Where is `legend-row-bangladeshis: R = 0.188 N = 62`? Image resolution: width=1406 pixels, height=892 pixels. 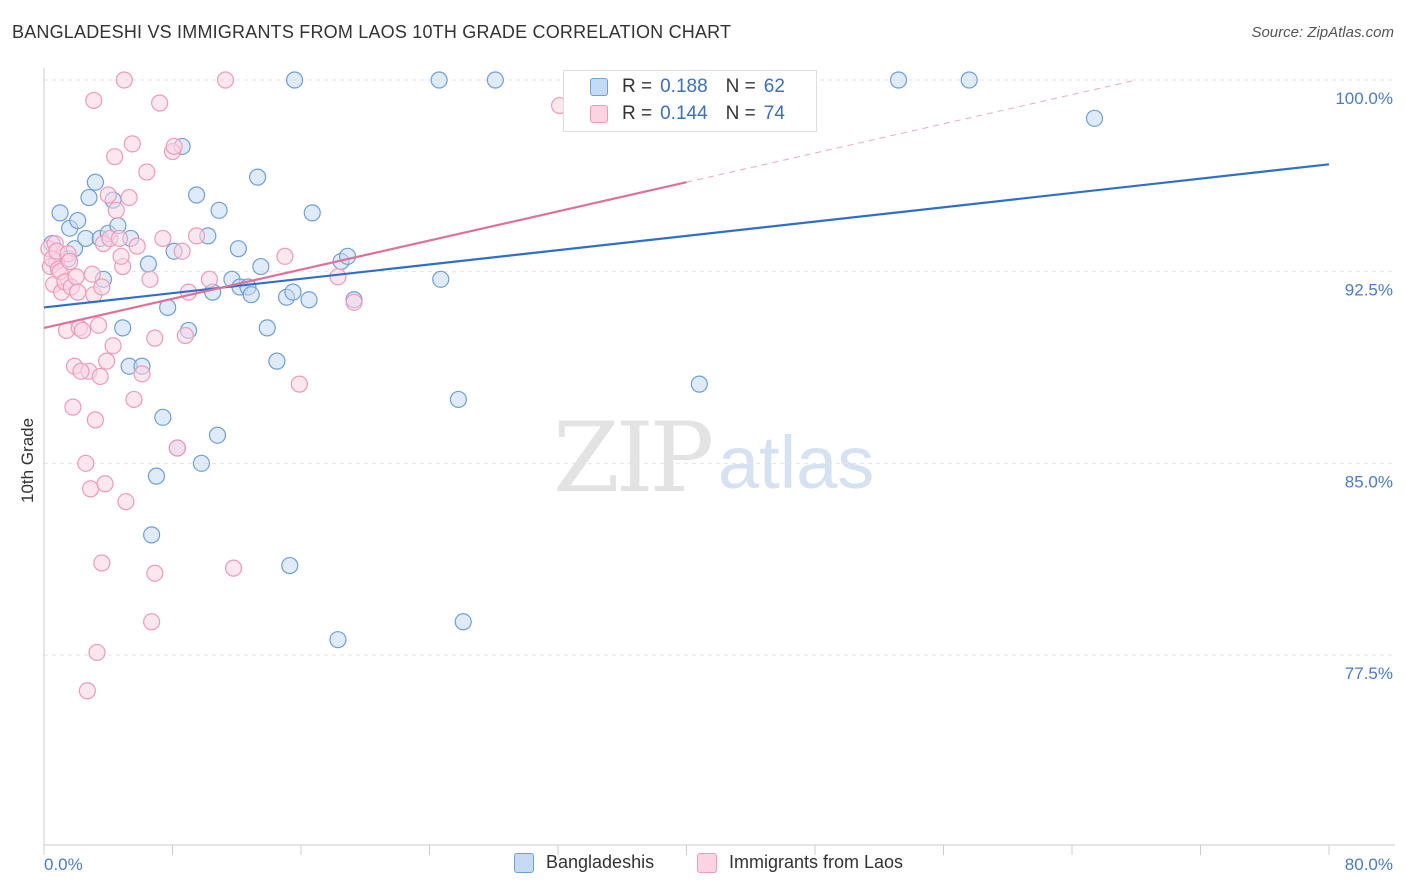
legend-row-bangladeshis: R = 0.188 N = 62 is located at coordinates (687, 87).